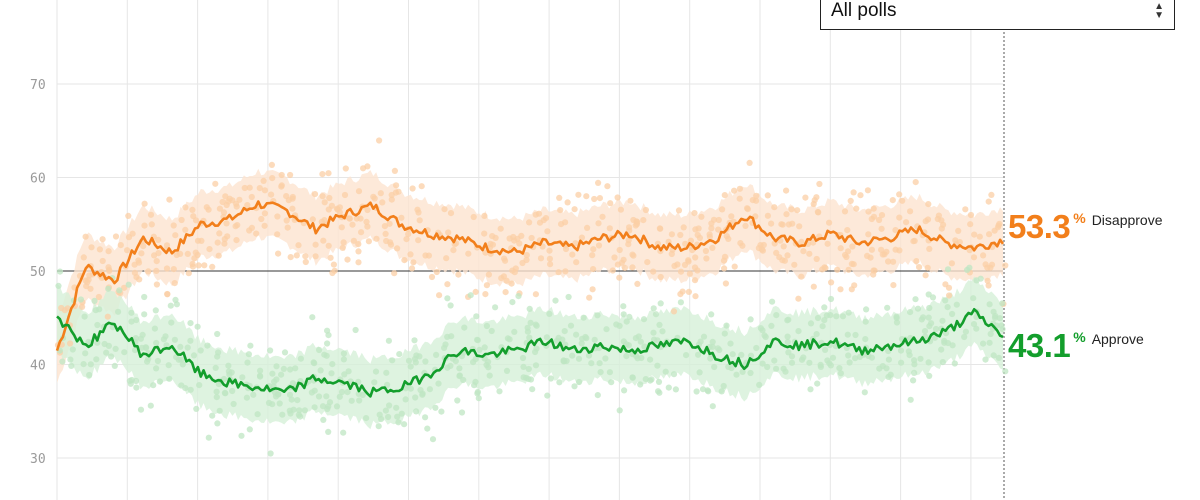 This screenshot has height=500, width=1200. I want to click on disapprove-unit: %, so click(1079, 218).